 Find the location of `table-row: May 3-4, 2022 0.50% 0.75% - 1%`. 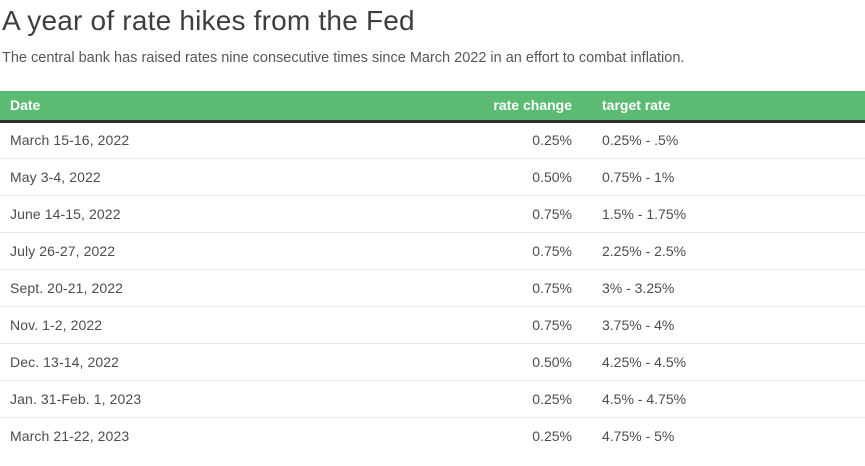

table-row: May 3-4, 2022 0.50% 0.75% - 1% is located at coordinates (432, 177).